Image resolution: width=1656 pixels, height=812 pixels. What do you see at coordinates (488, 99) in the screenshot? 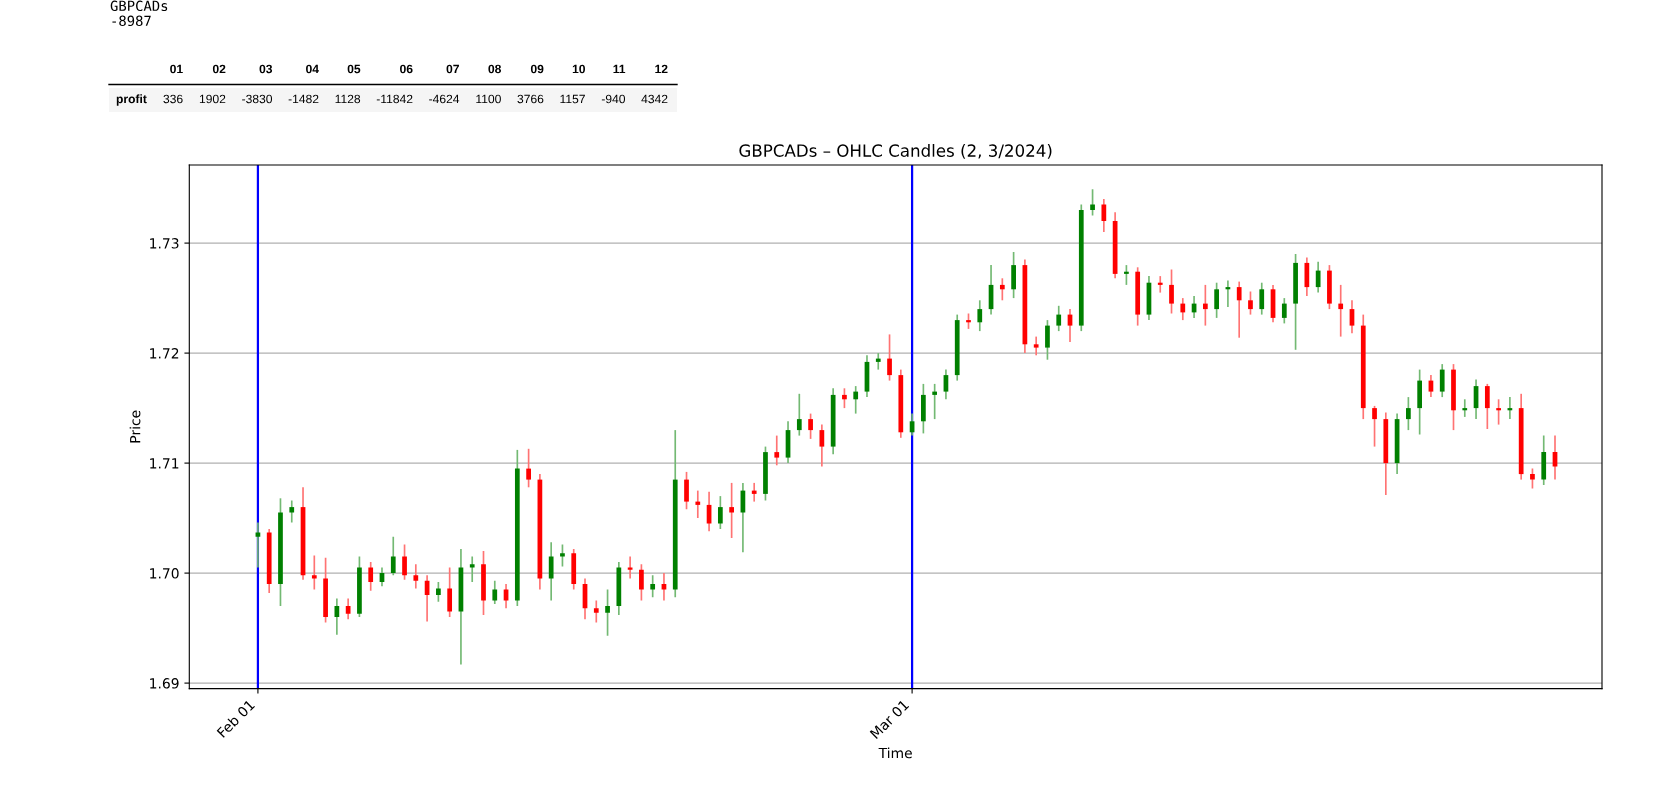
I see `text: 1100` at bounding box center [488, 99].